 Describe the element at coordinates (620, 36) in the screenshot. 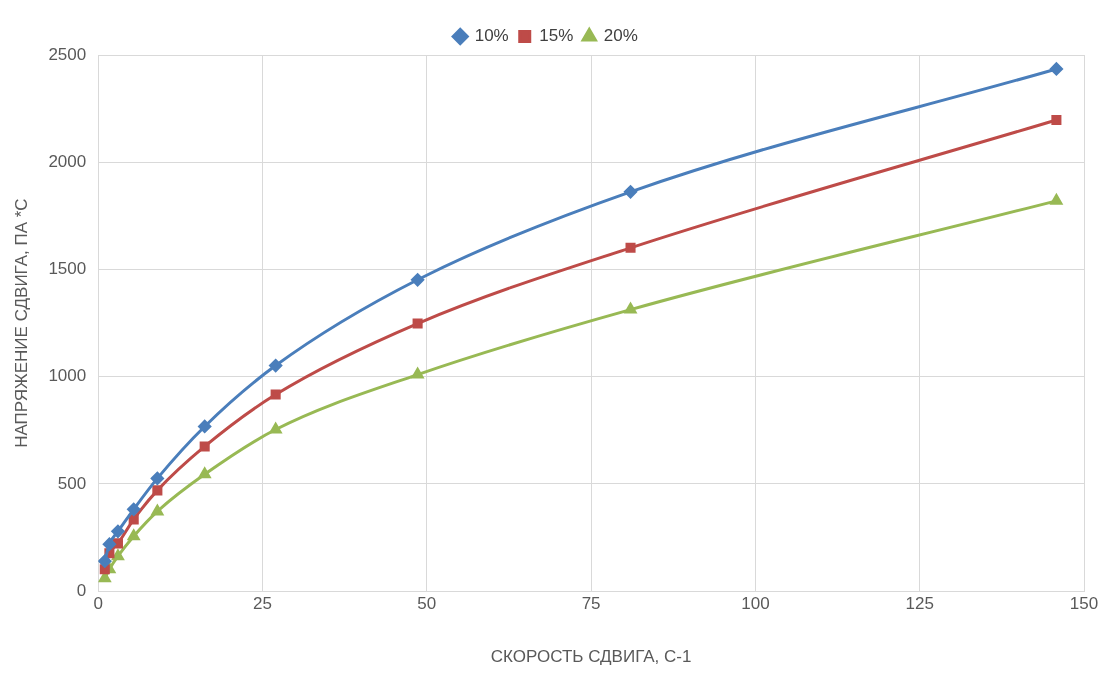

I see `legend-label: 20%` at that location.